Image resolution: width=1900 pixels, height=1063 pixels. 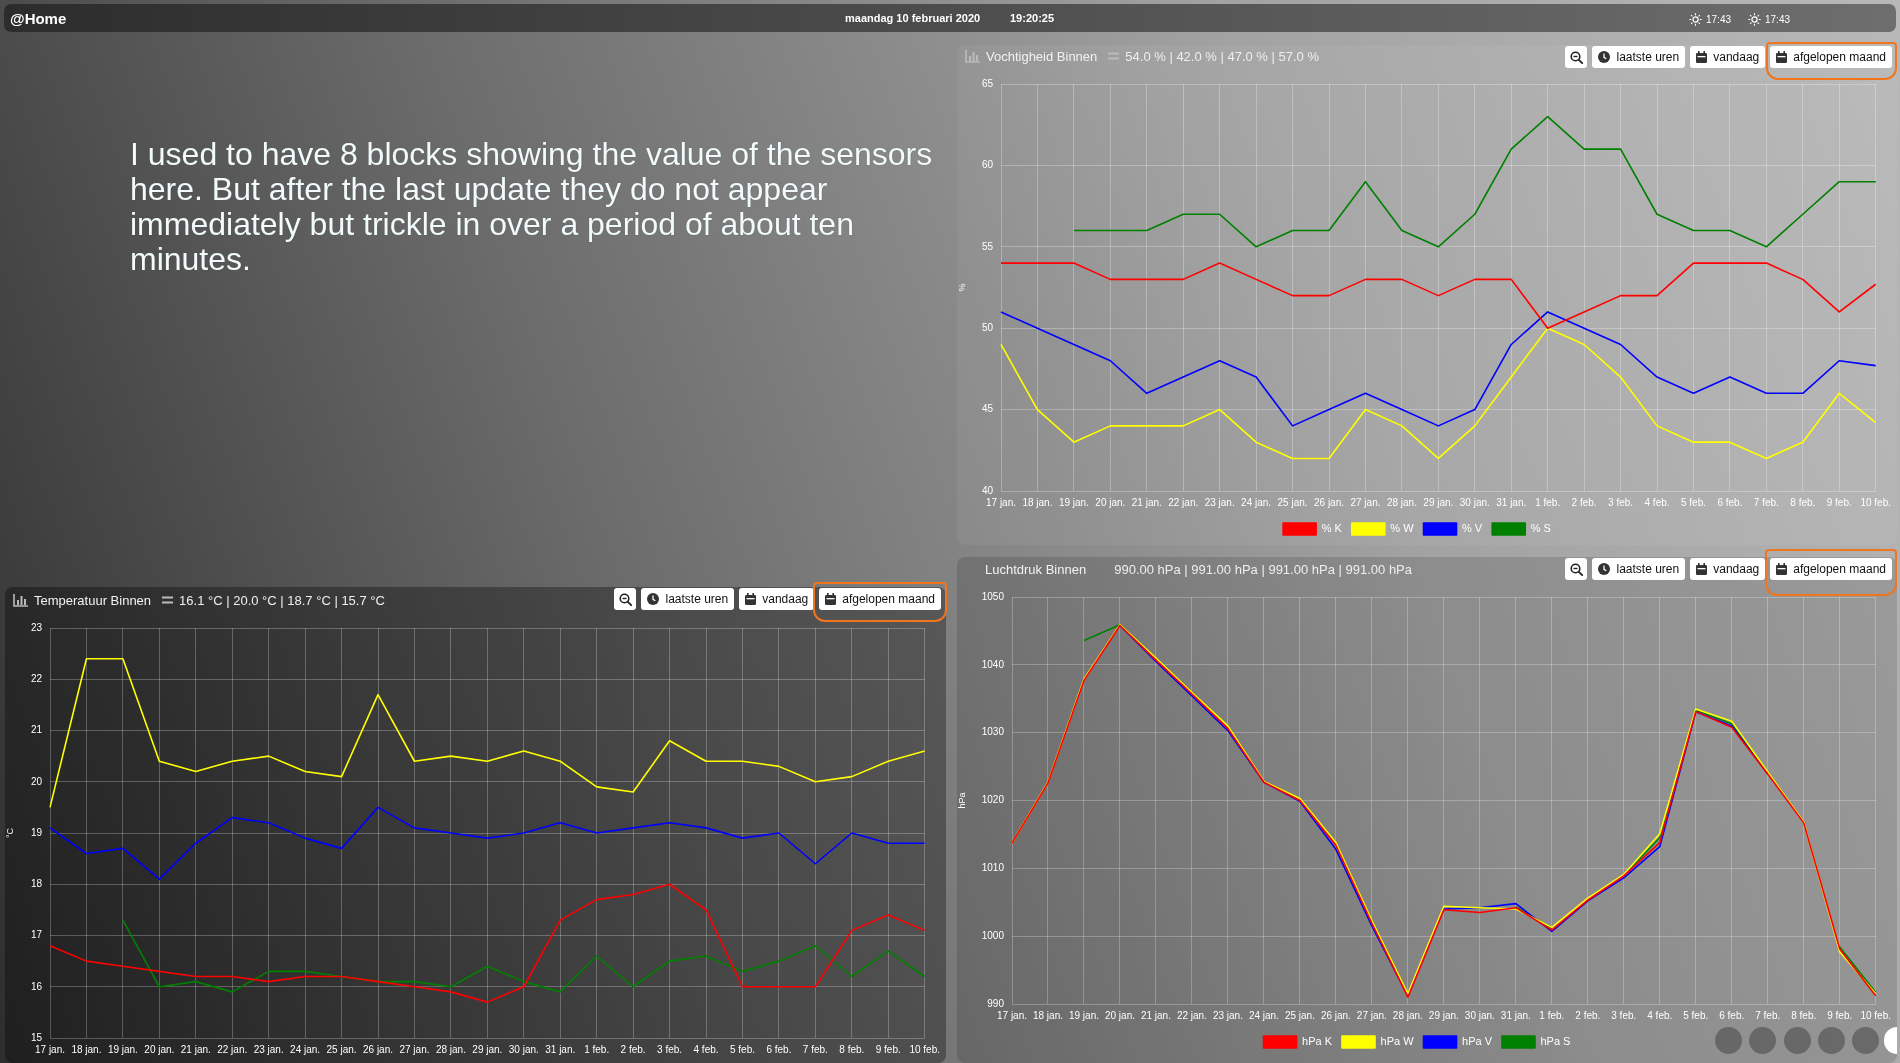 What do you see at coordinates (1036, 569) in the screenshot?
I see `chart-title: Luchtdruk Binnen` at bounding box center [1036, 569].